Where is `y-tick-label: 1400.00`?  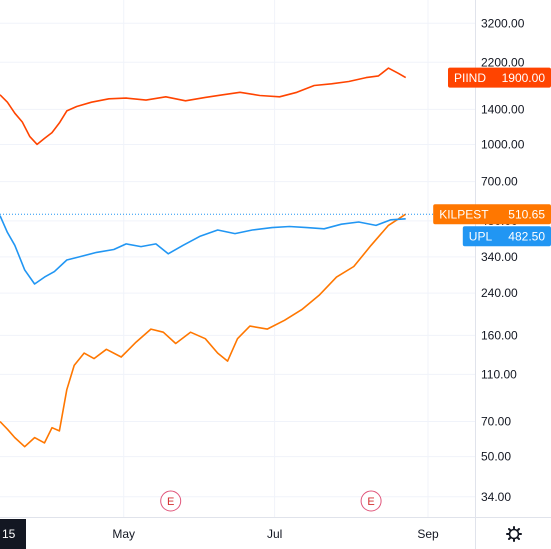
y-tick-label: 1400.00 is located at coordinates (503, 109).